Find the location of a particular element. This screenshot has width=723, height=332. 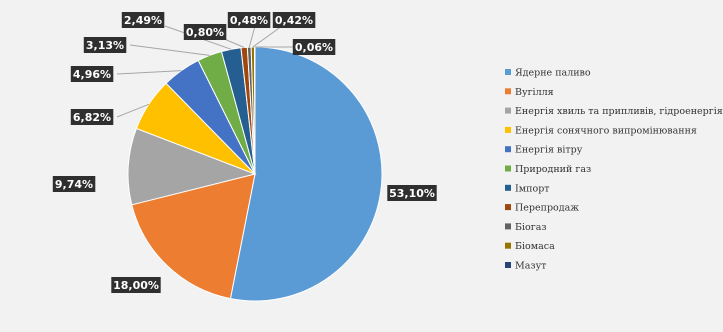

legend-item: Енергія хвиль та припливів, гідроенергія is located at coordinates (614, 111).